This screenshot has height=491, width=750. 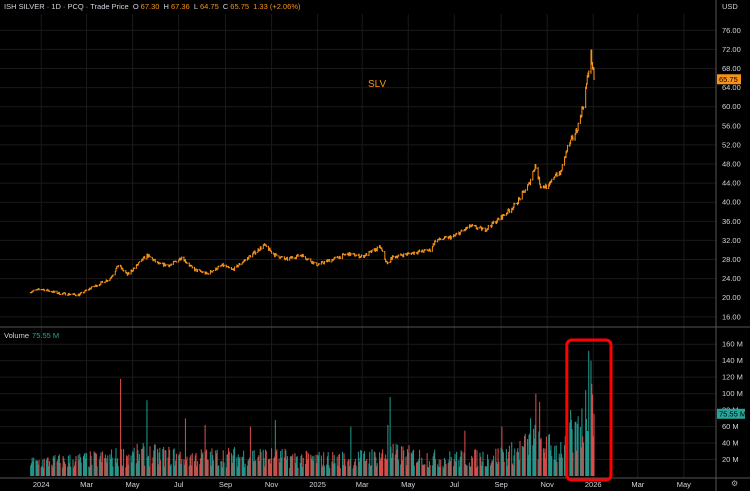 I want to click on symbol-name: ISH SILVER, so click(x=24, y=6).